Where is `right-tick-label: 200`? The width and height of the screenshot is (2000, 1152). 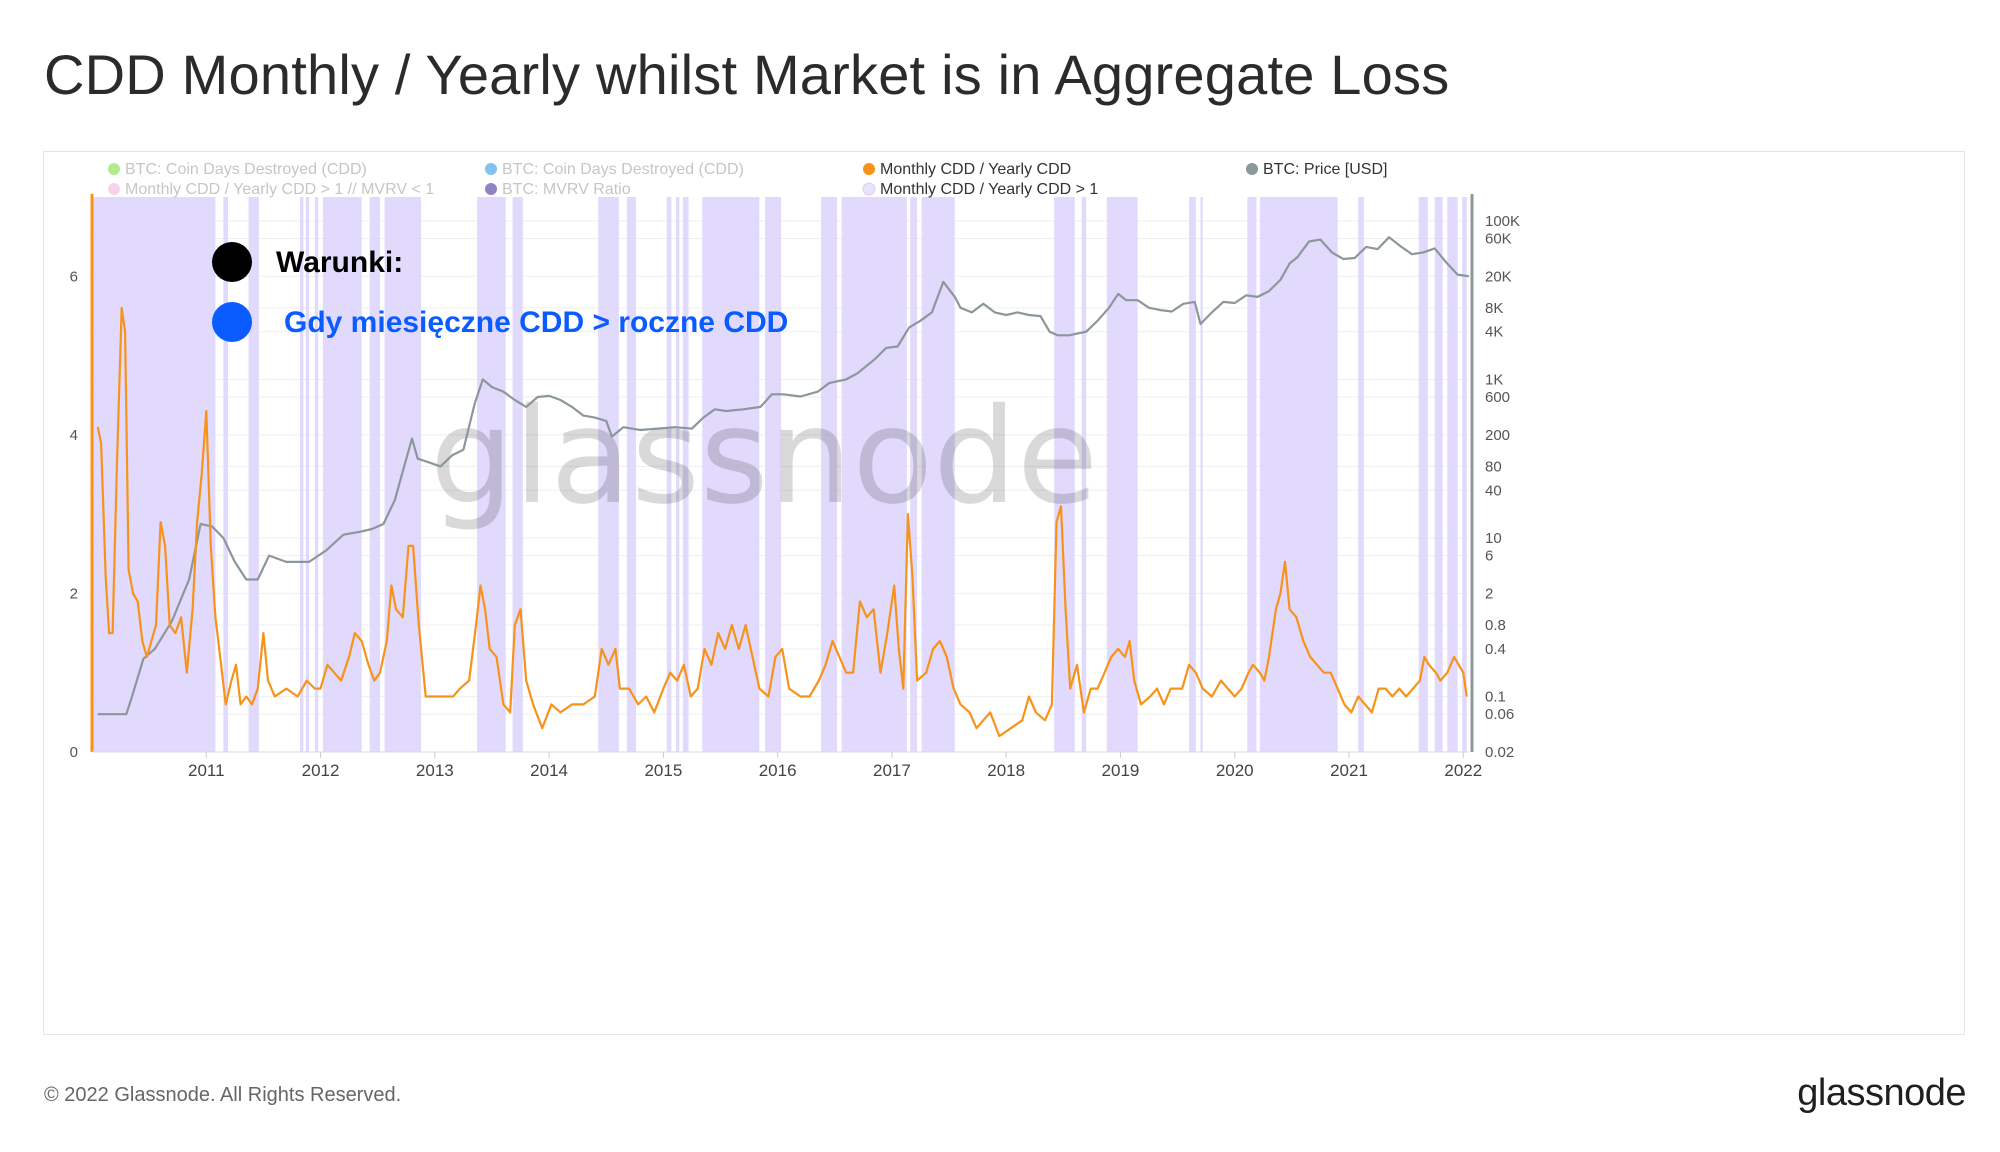
right-tick-label: 200 is located at coordinates (1497, 435).